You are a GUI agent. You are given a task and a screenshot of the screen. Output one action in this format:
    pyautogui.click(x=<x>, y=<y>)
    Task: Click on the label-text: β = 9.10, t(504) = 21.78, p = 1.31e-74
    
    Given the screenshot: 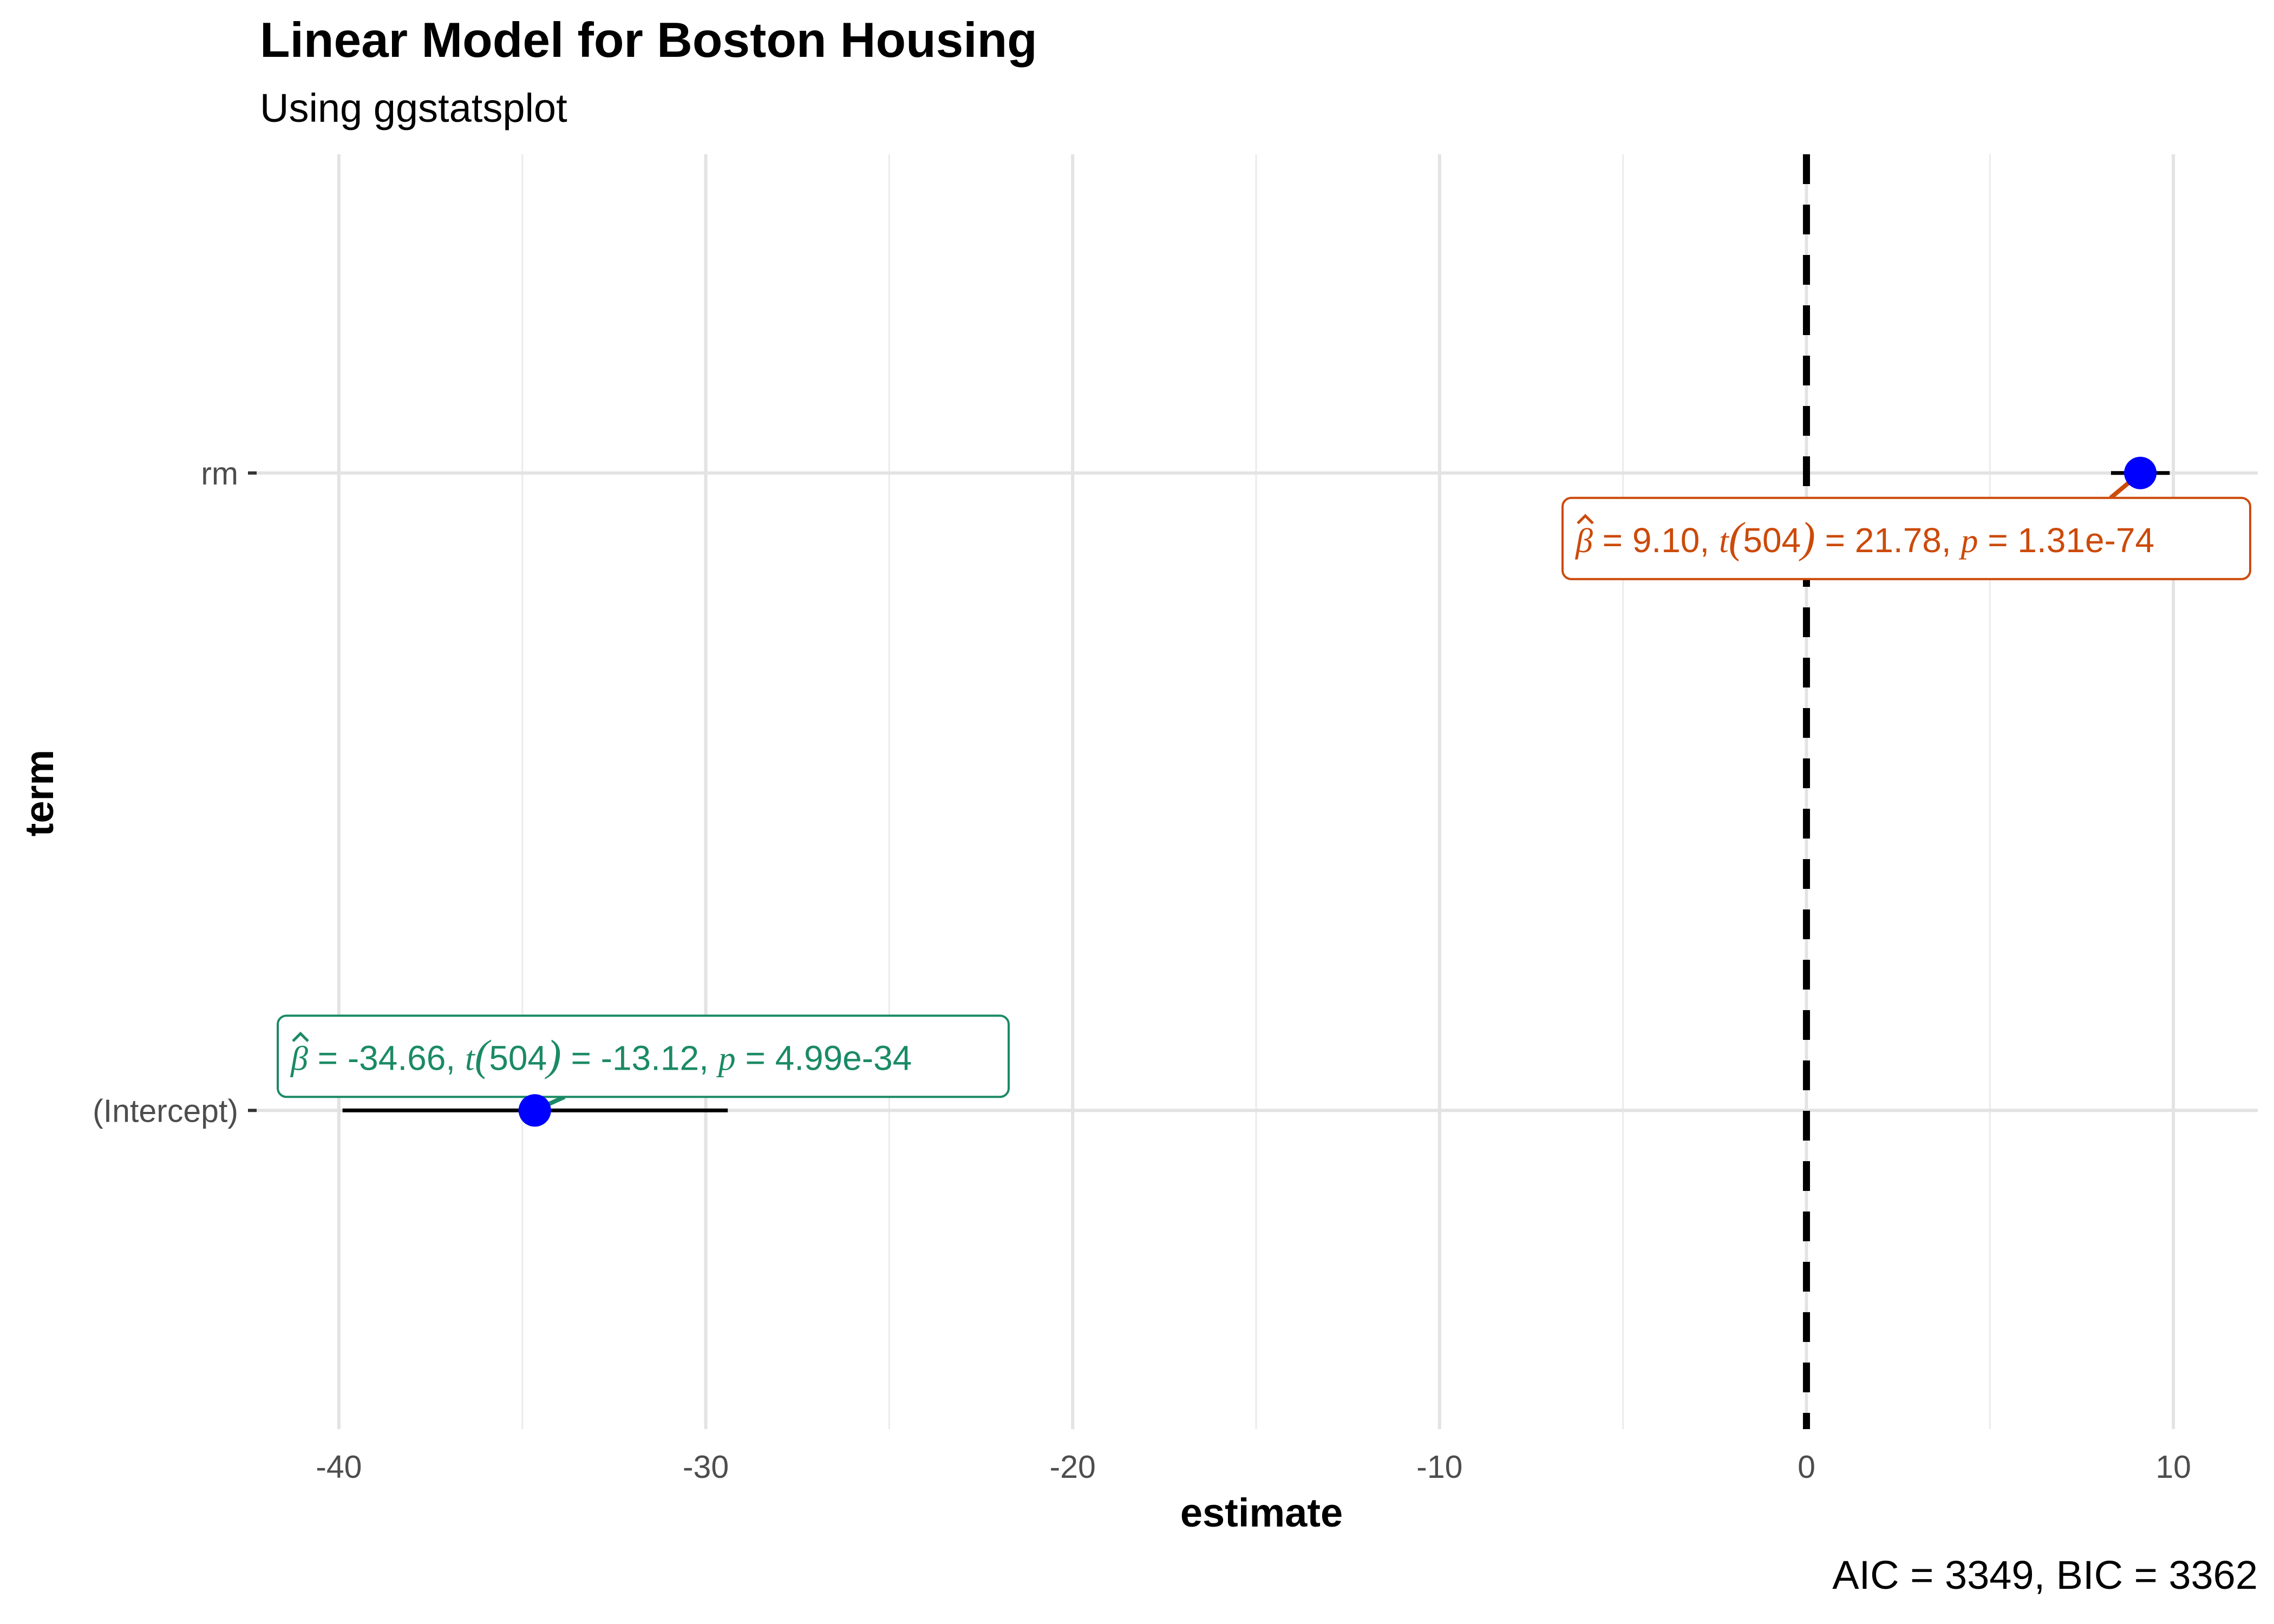 What is the action you would take?
    pyautogui.click(x=1864, y=538)
    